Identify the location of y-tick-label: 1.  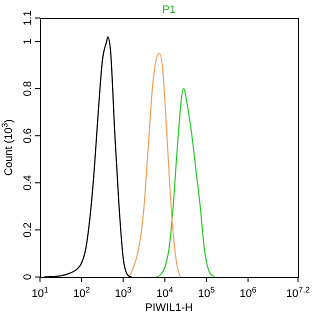
(28, 41).